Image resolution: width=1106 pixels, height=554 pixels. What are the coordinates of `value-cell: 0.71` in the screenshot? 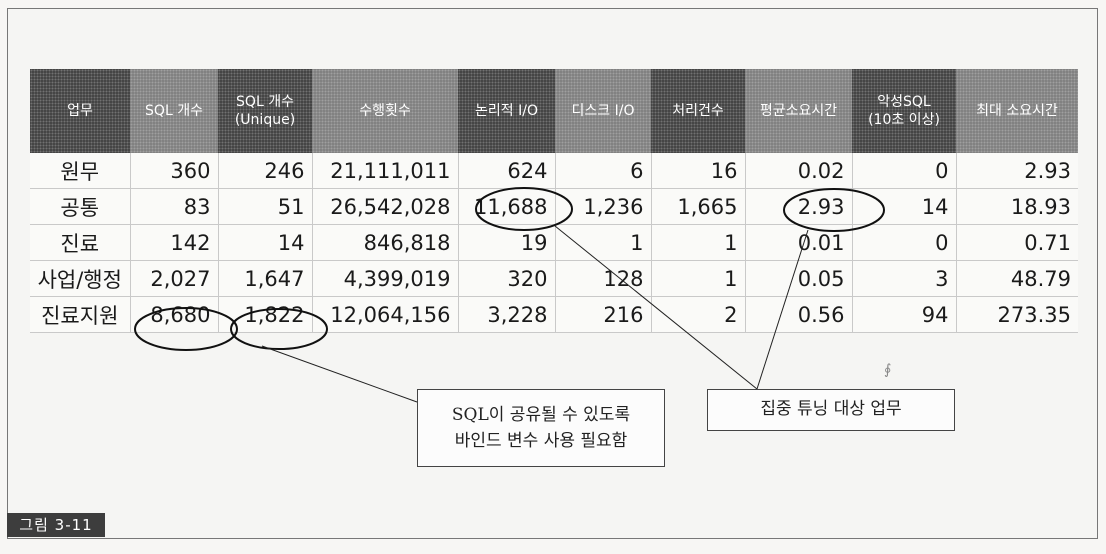 It's located at (1017, 242).